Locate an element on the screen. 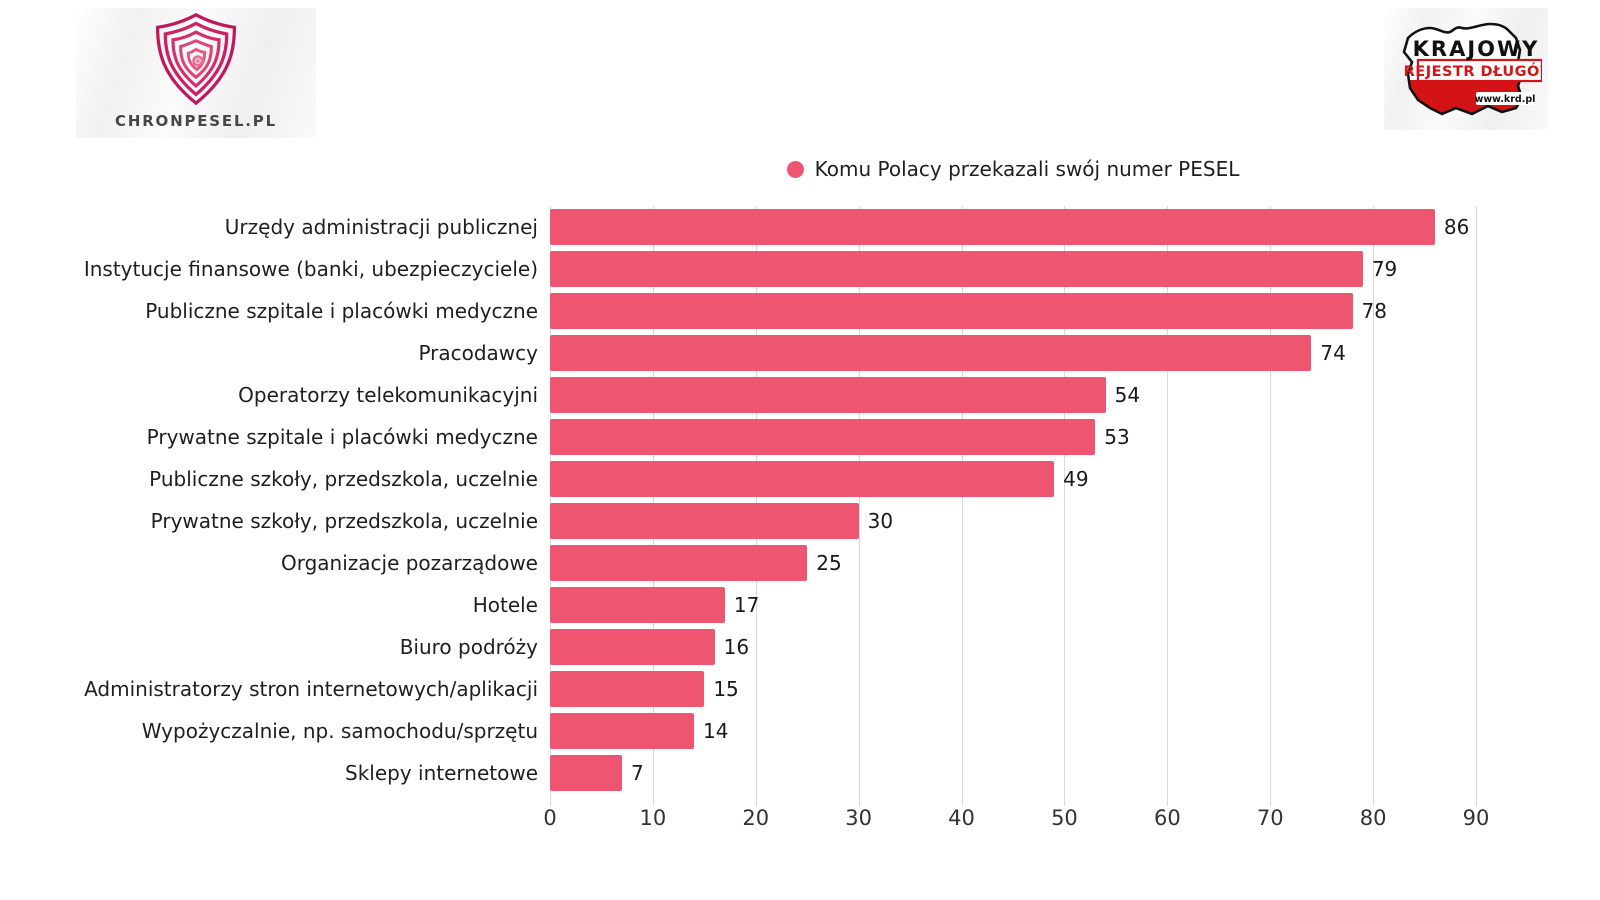 This screenshot has height=900, width=1600. category-label: Wypożyczalnie, np. samochodu/sprzętu is located at coordinates (339, 731).